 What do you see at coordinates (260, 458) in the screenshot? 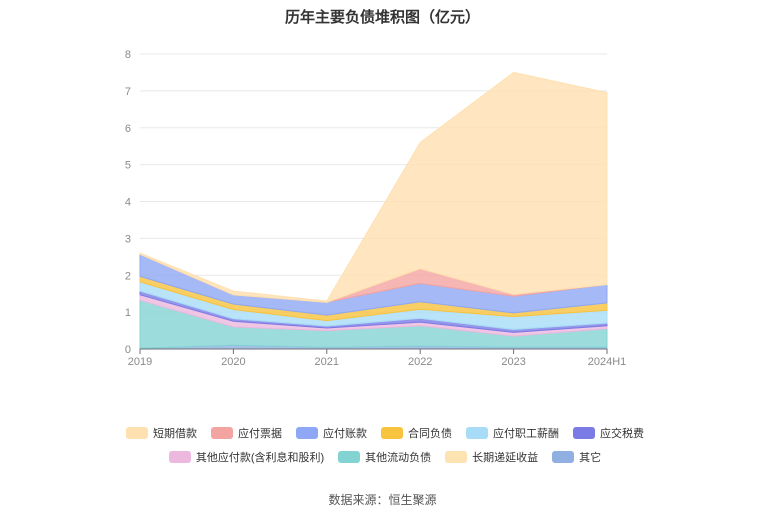
I see `legend-label: 其他应付款(含利息和股利)` at bounding box center [260, 458].